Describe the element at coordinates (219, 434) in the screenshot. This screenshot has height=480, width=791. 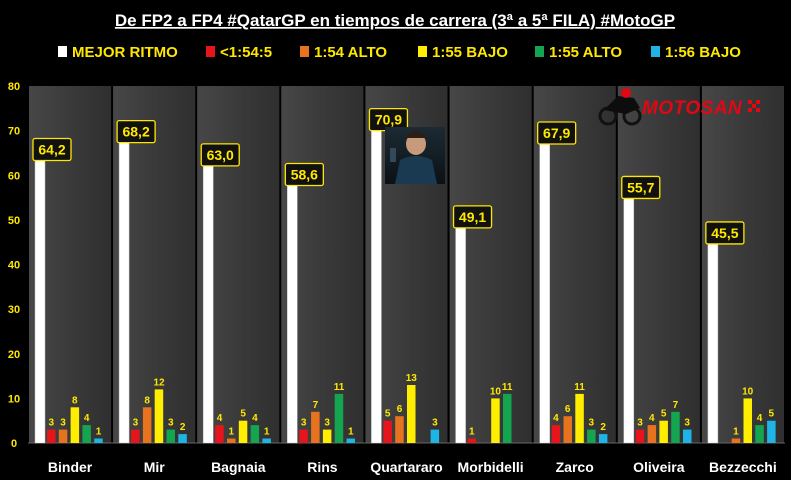
I see `bar-bagnaia-s1` at that location.